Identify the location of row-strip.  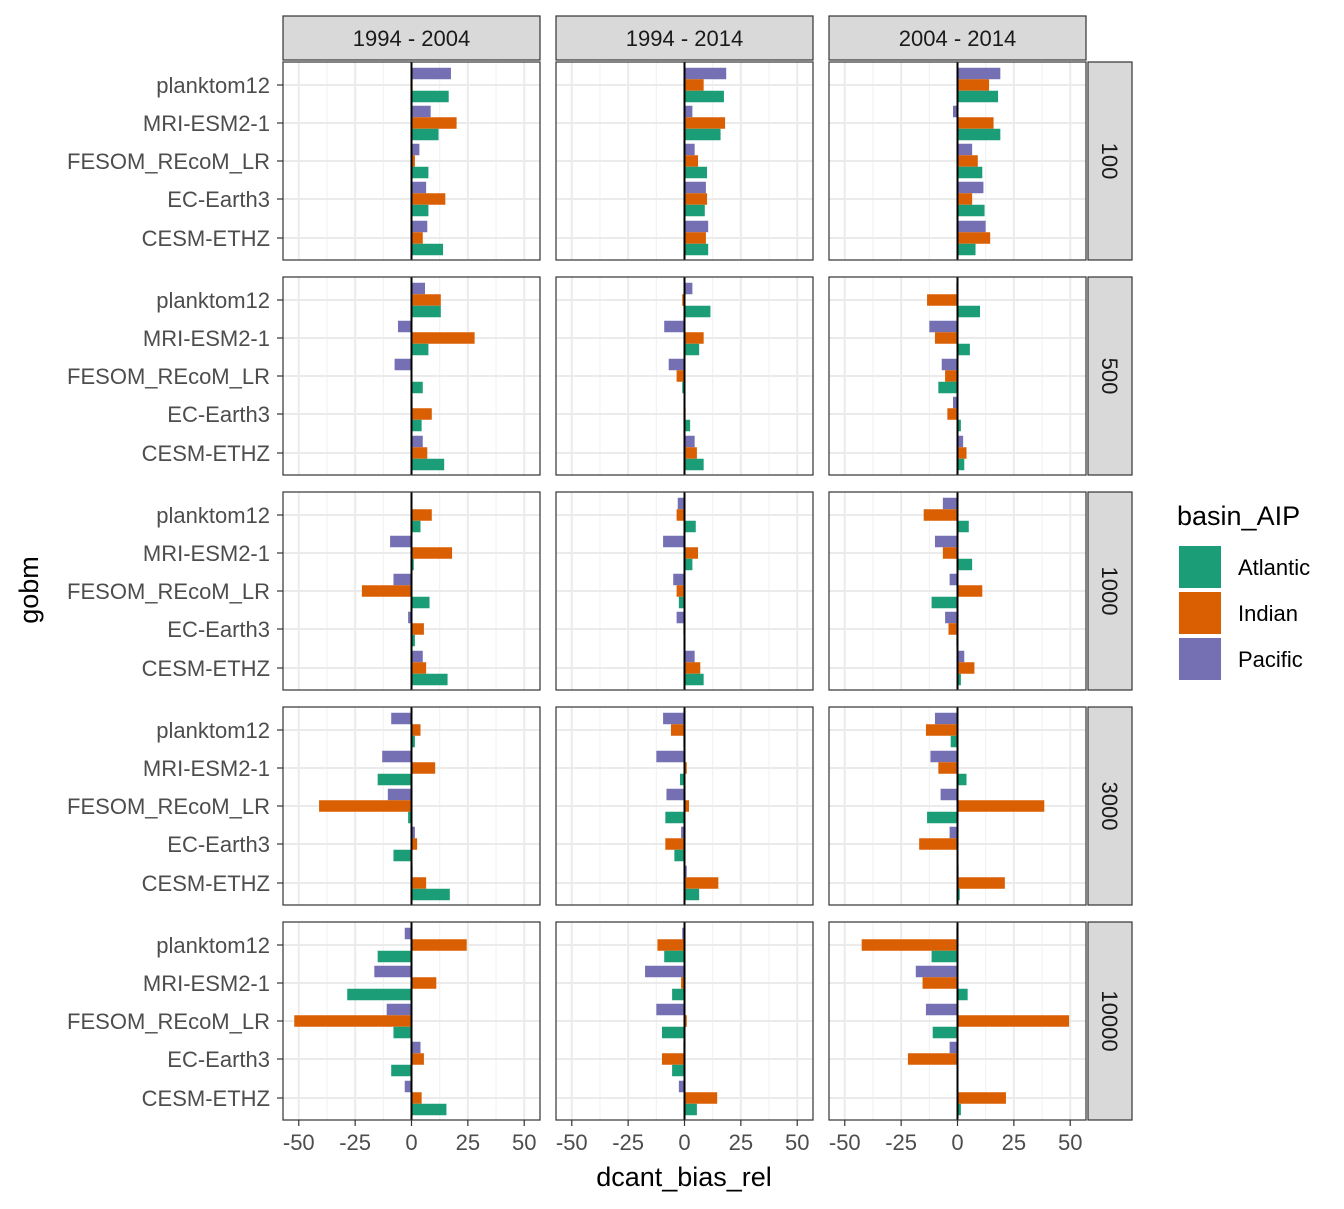
(1110, 376).